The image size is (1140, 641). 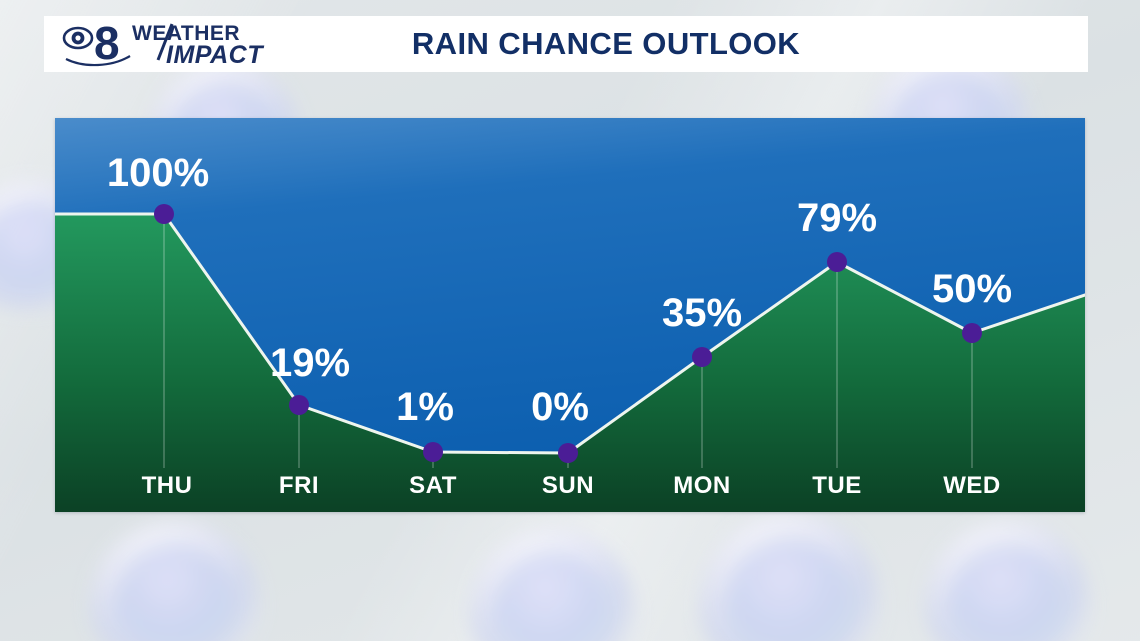 I want to click on weather-impact-logo: 8 WEATHER IMPACT, so click(x=159, y=44).